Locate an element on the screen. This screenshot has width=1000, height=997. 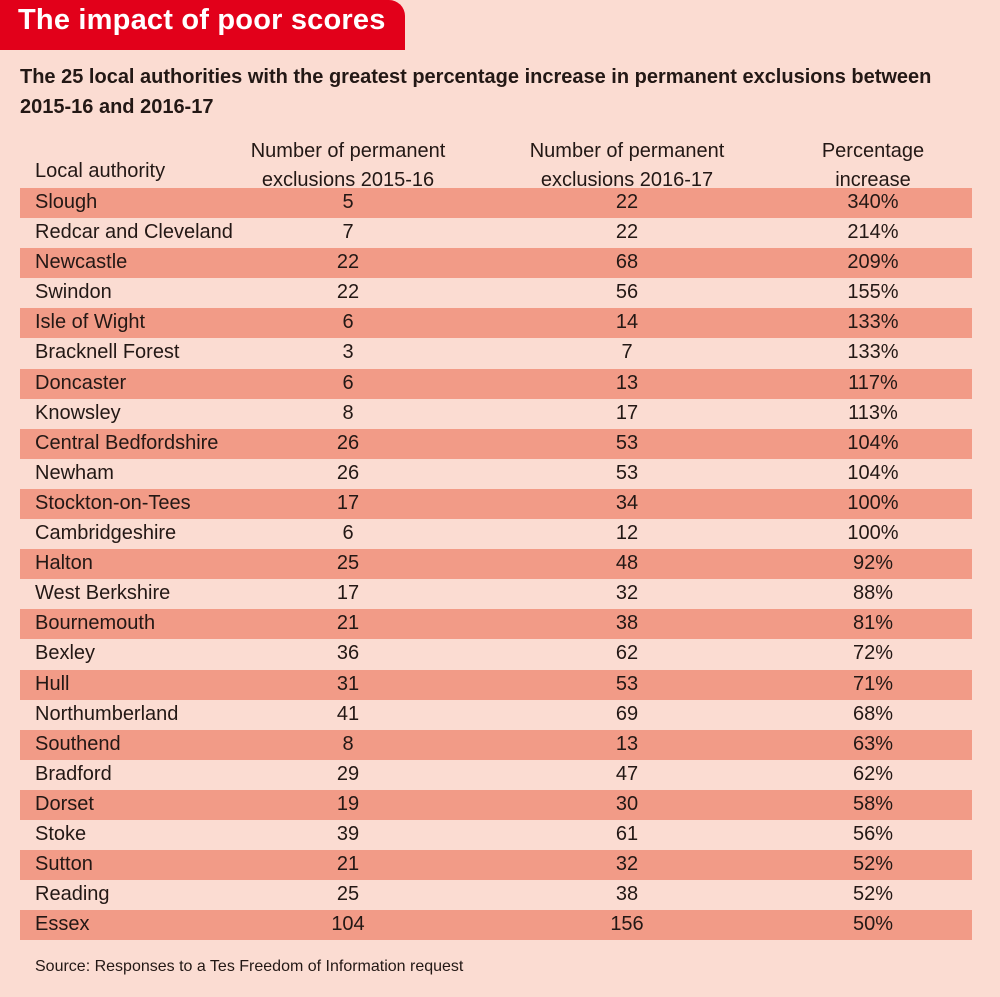
cell-exclusions-2015-16: 8 is located at coordinates (348, 743).